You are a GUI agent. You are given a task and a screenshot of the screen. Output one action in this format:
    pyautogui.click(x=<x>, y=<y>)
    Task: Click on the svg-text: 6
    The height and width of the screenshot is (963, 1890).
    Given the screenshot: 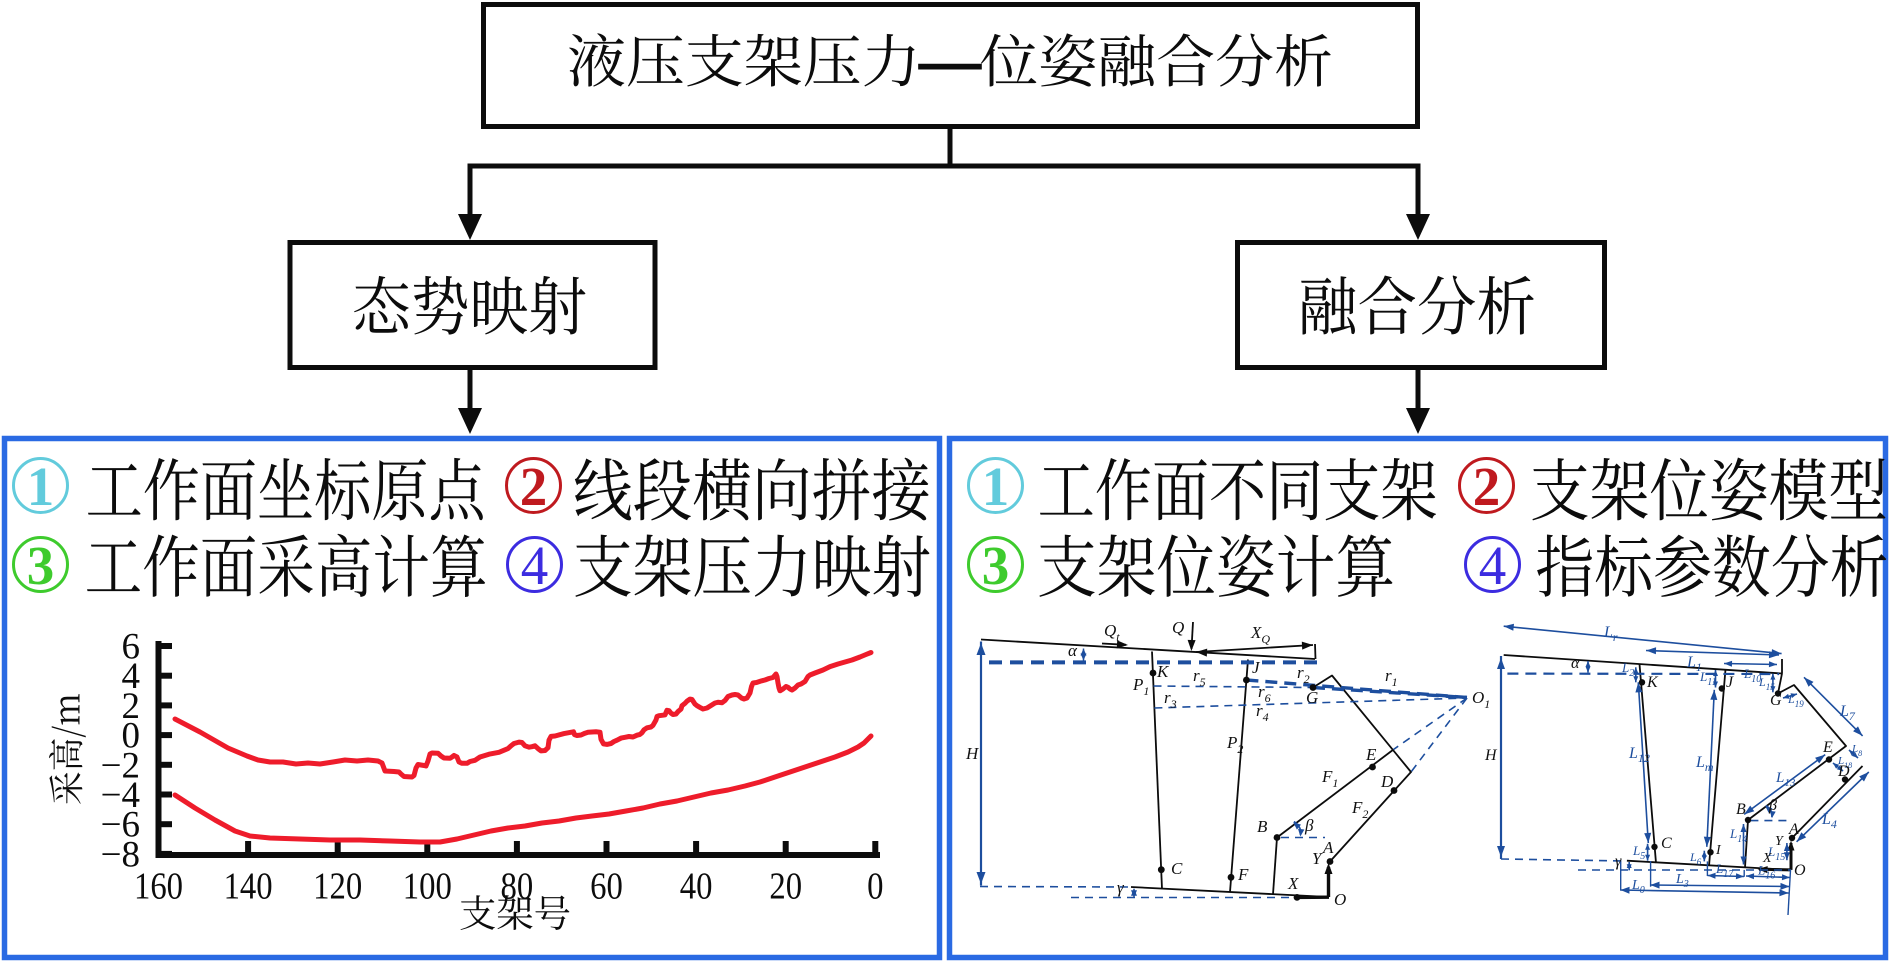 What is the action you would take?
    pyautogui.click(x=131, y=647)
    